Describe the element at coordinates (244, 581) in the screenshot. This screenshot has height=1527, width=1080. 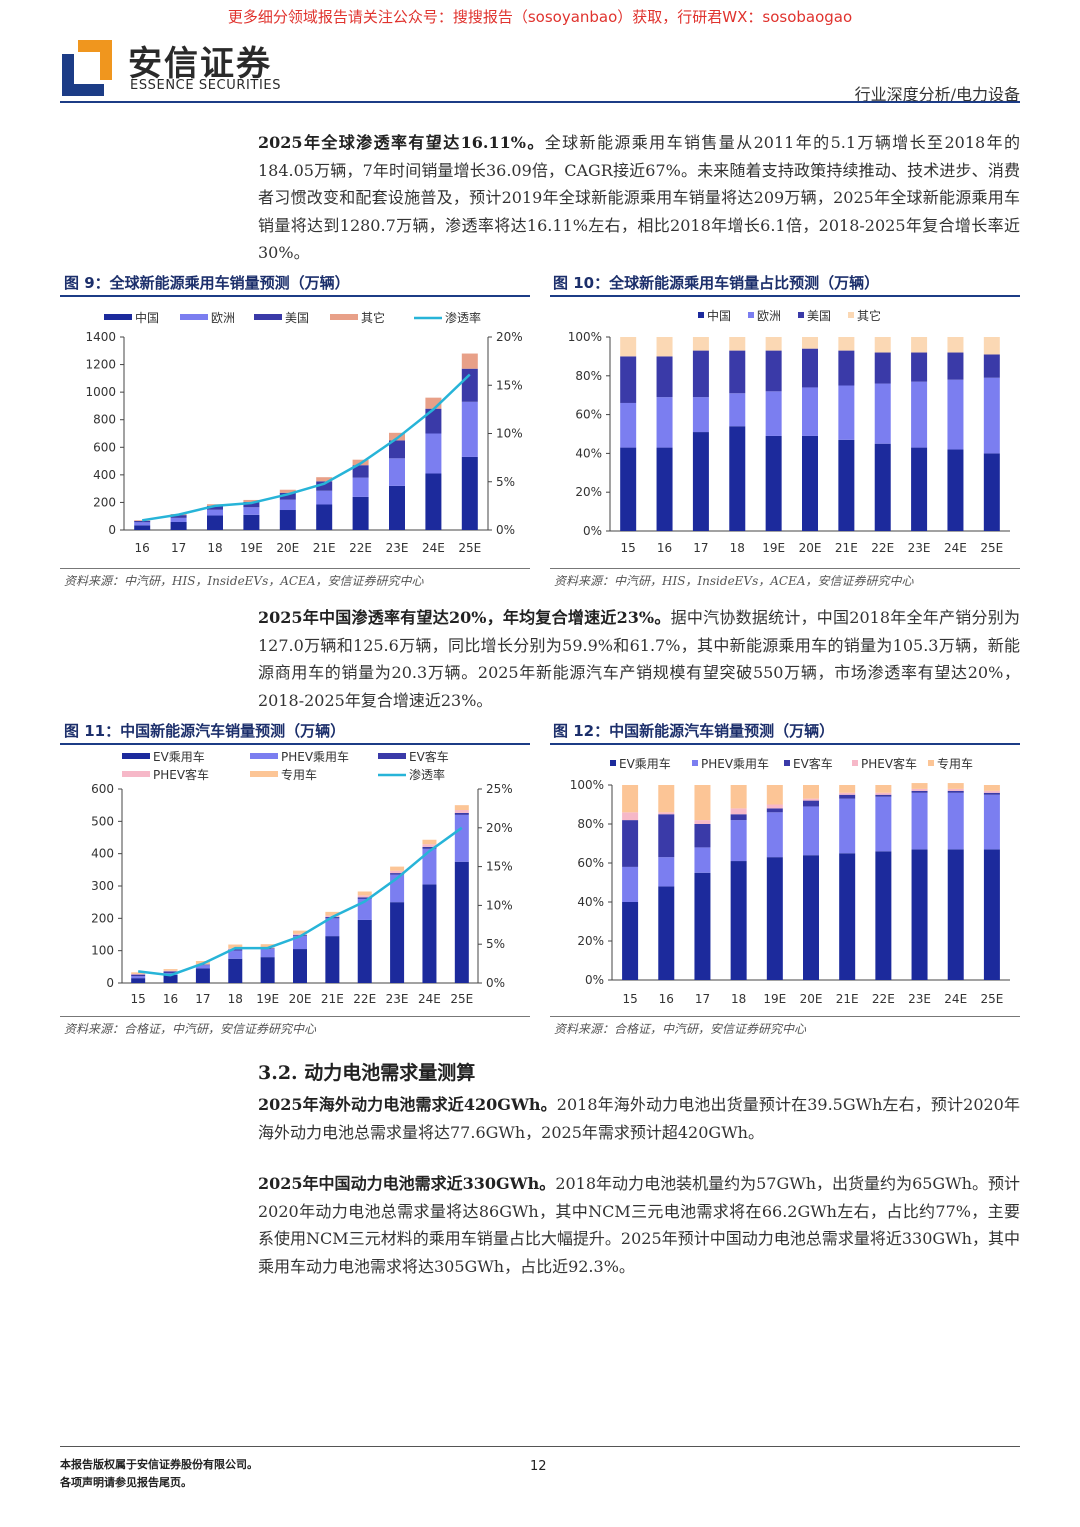
I see `fig9-source: 资料来源：中汽研，HIS，InsideEVs，ACEA，安信证券研究中心` at that location.